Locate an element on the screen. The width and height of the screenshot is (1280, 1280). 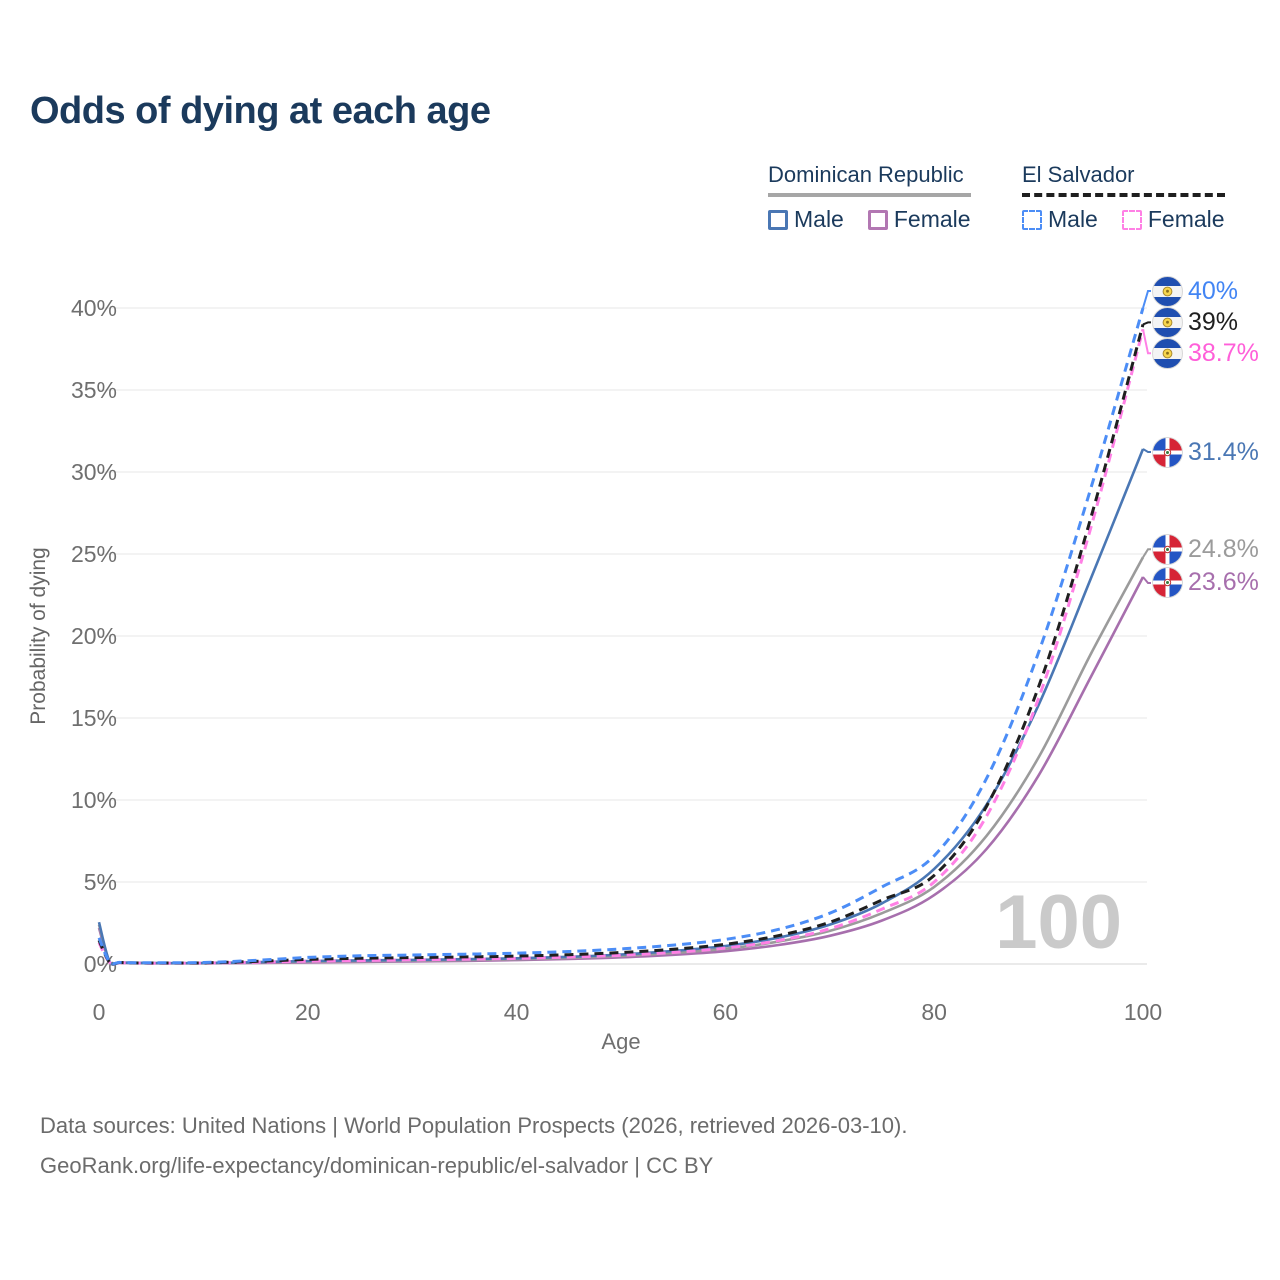
legend-group-dominican-republic: Dominican Republic Male Female is located at coordinates (869, 197).